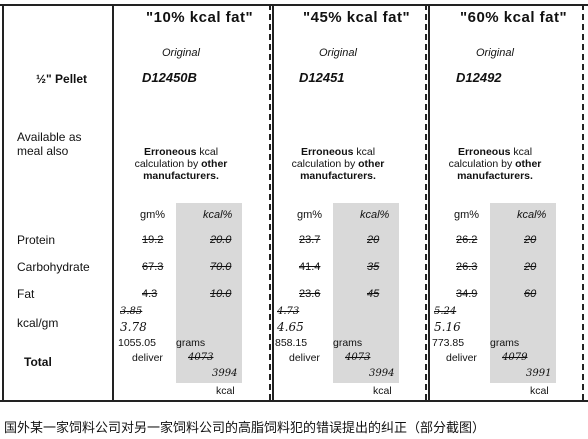 This screenshot has width=588, height=439. What do you see at coordinates (169, 77) in the screenshot?
I see `diet-code: D12450B` at bounding box center [169, 77].